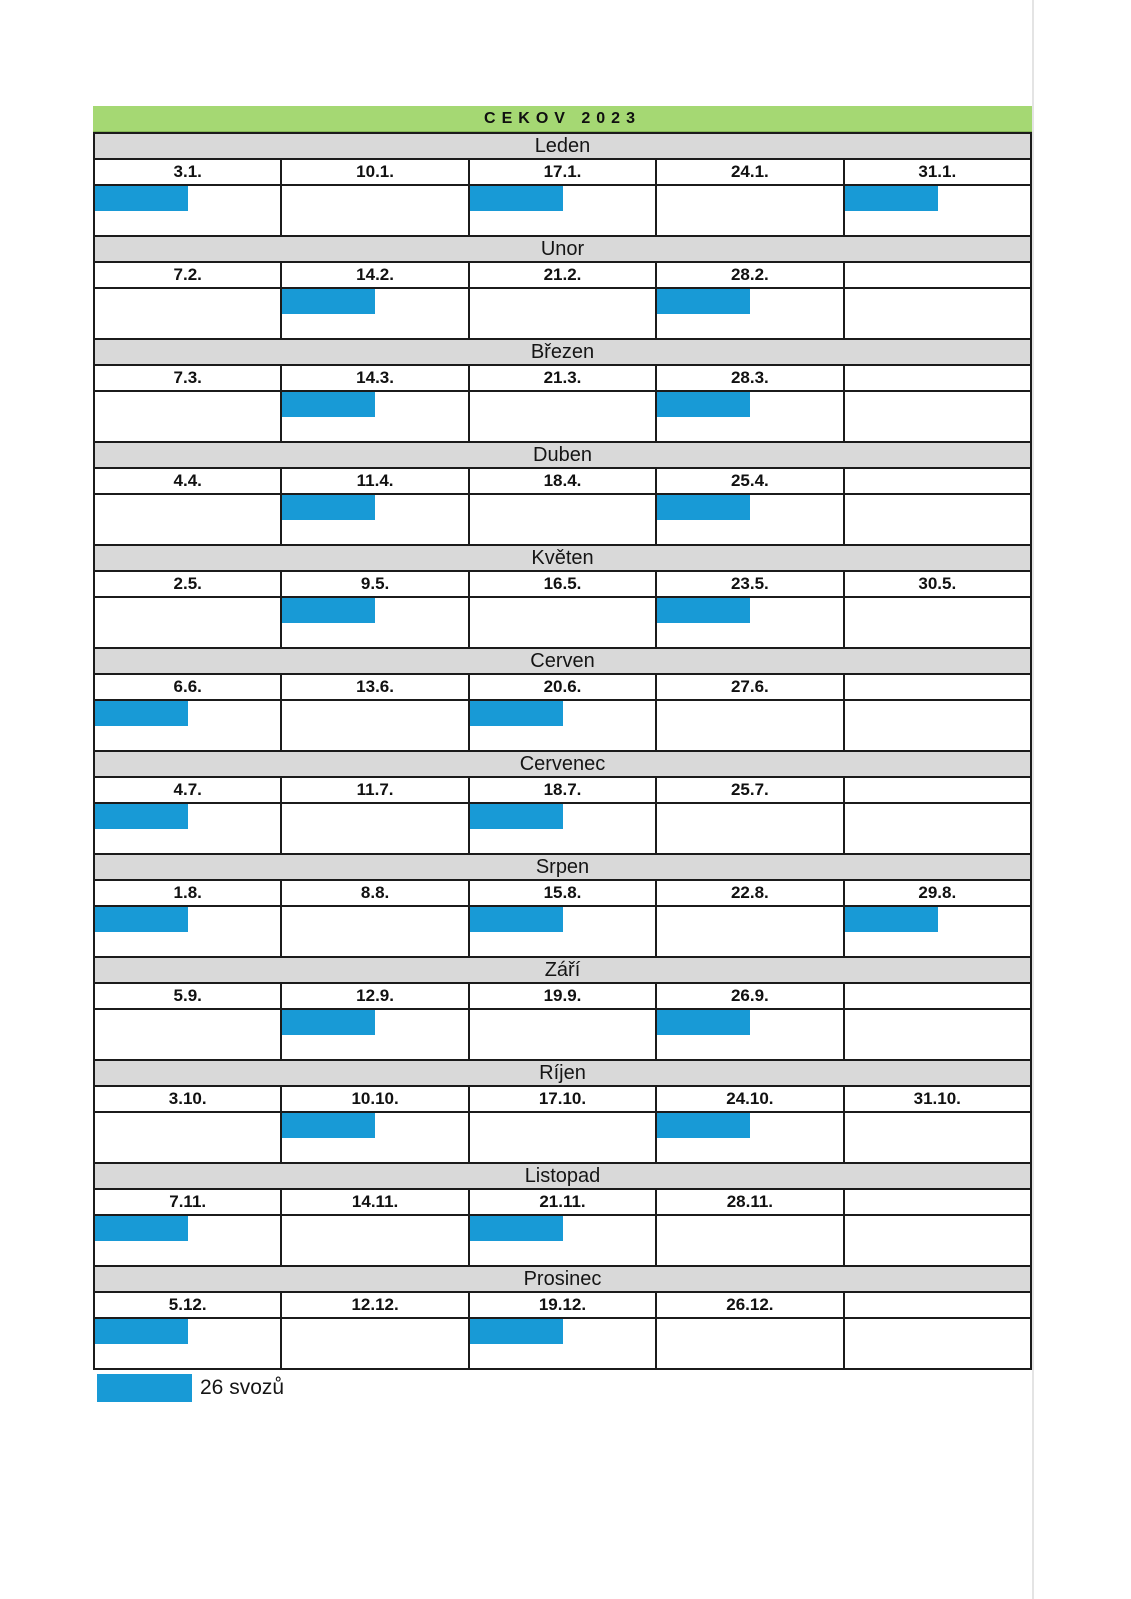 The width and height of the screenshot is (1131, 1599). Describe the element at coordinates (562, 249) in the screenshot. I see `month-name: Unor` at that location.